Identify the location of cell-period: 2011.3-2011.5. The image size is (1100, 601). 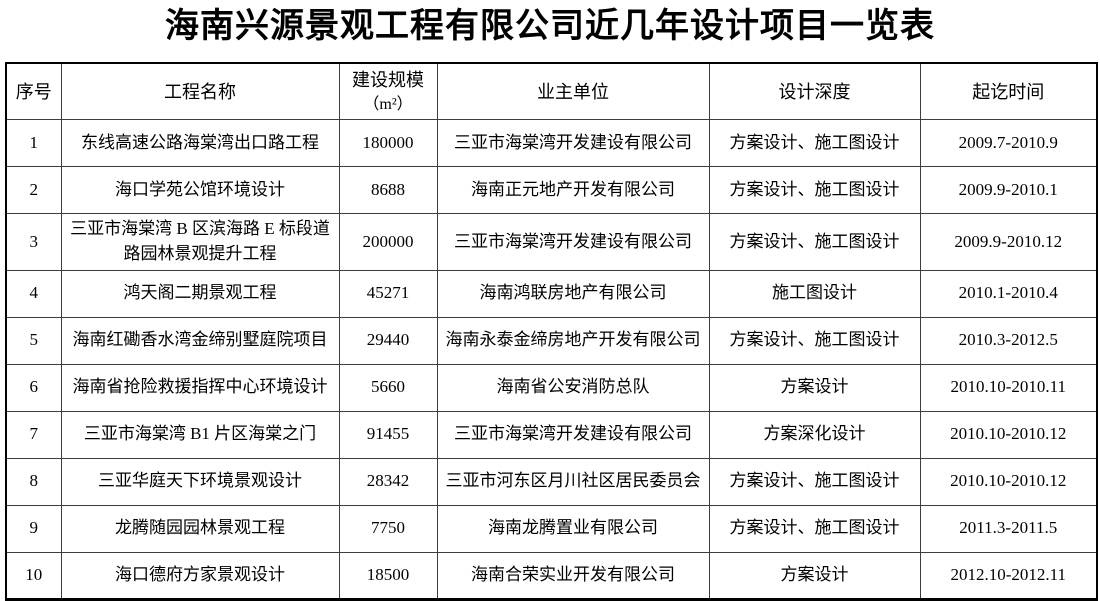
(1008, 528).